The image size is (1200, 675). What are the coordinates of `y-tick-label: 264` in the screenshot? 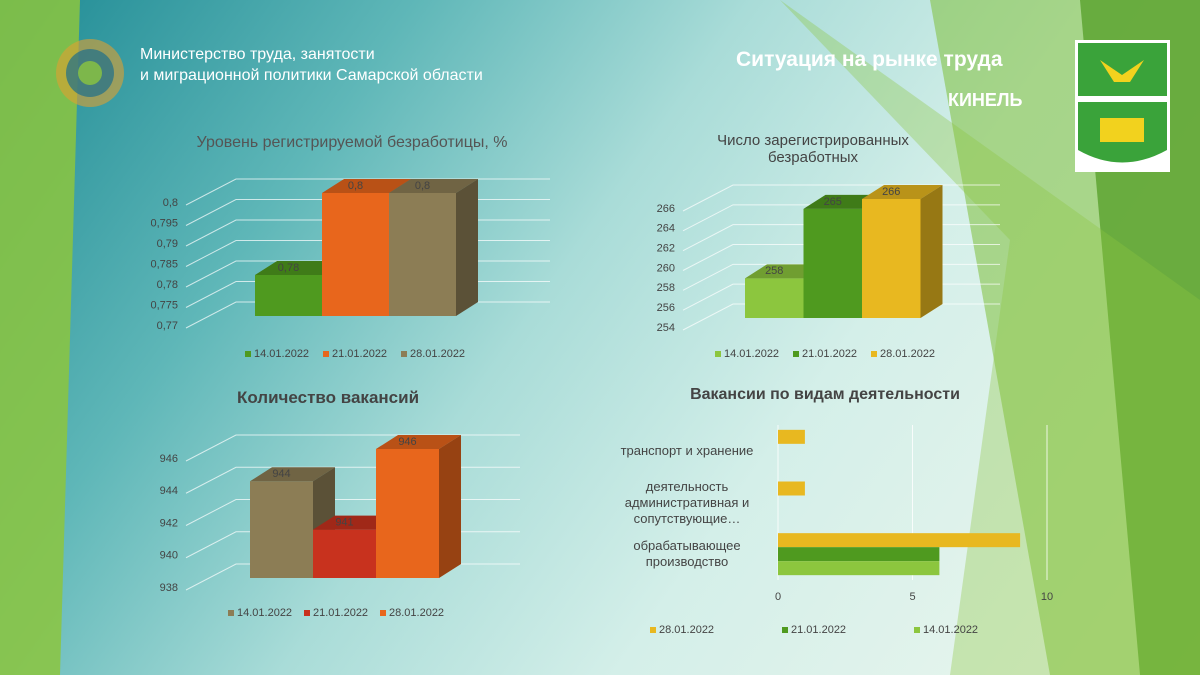 It's located at (666, 229).